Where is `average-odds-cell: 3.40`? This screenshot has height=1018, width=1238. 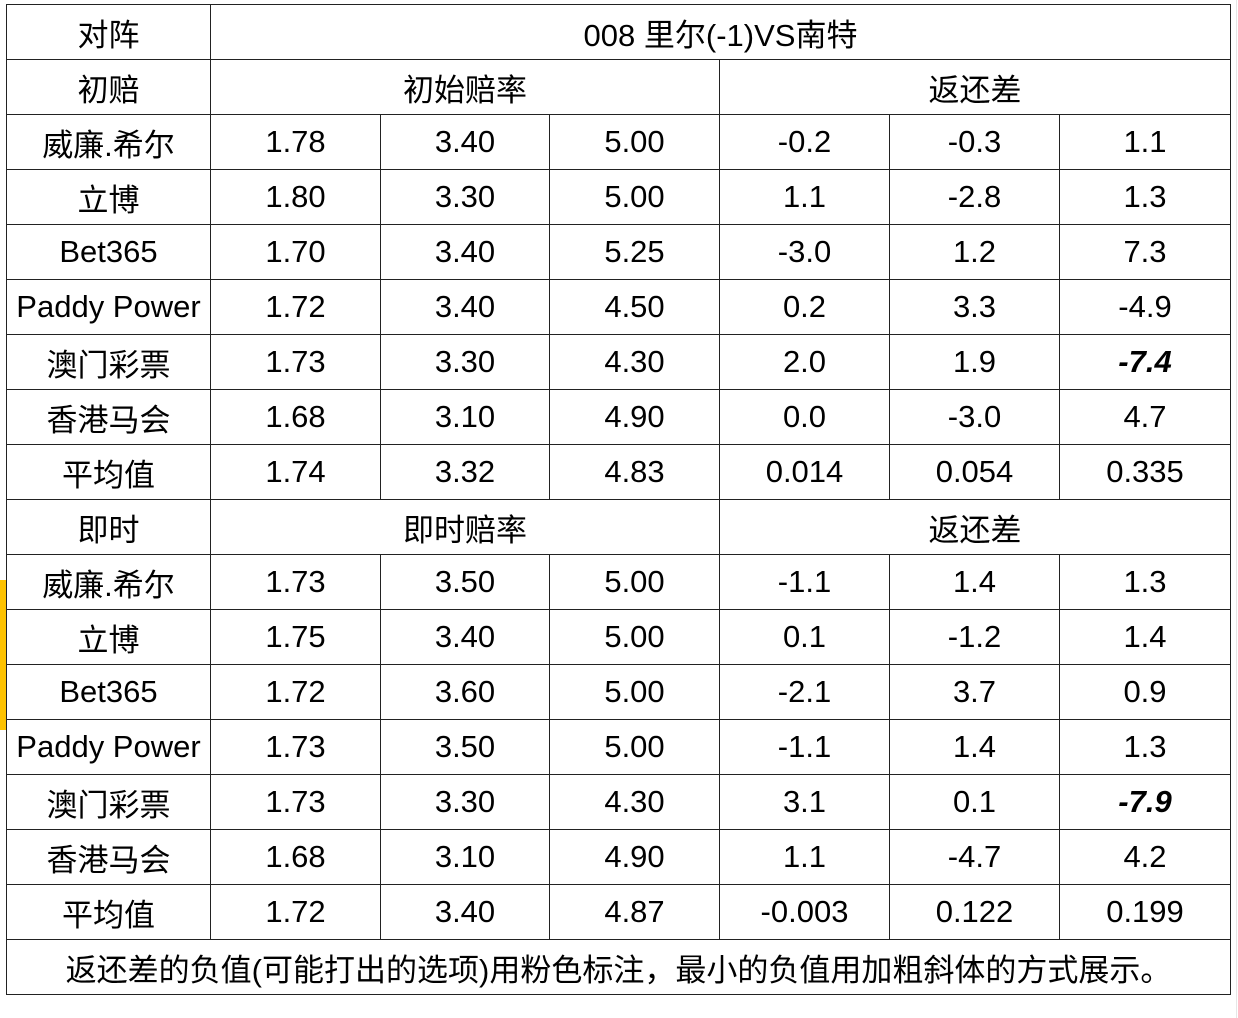 average-odds-cell: 3.40 is located at coordinates (465, 912).